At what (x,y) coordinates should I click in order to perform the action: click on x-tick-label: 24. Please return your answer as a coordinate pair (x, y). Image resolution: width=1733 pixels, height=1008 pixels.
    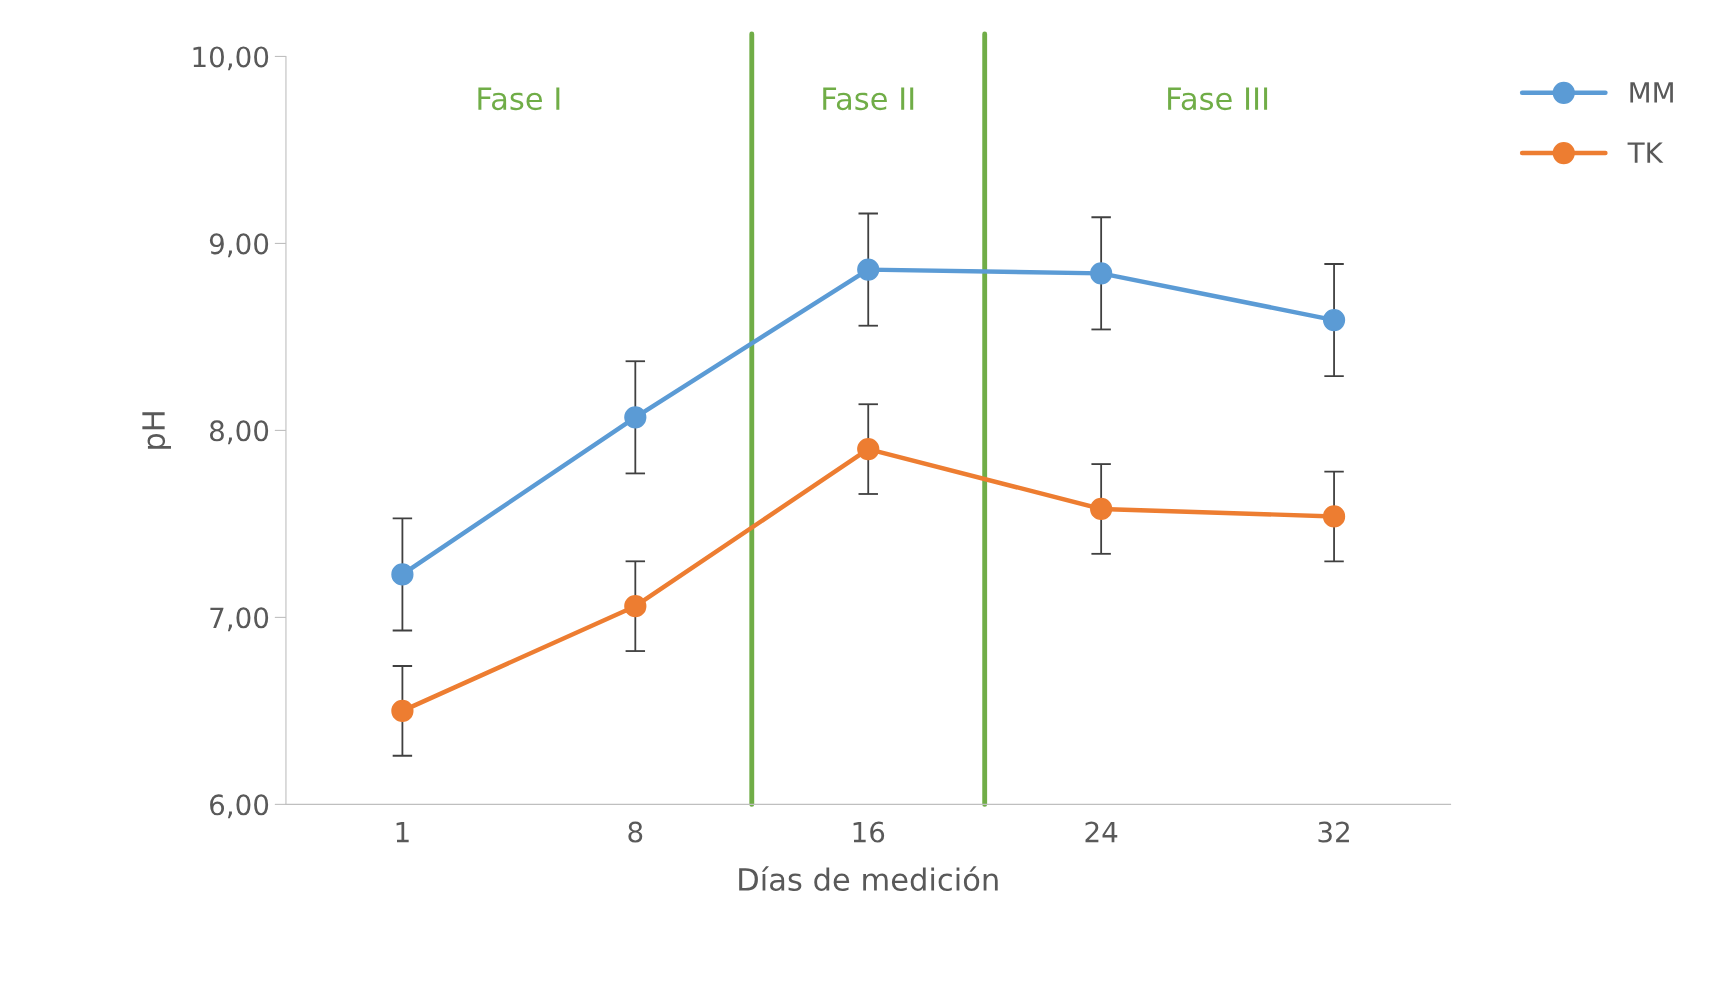
    Looking at the image, I should click on (1101, 832).